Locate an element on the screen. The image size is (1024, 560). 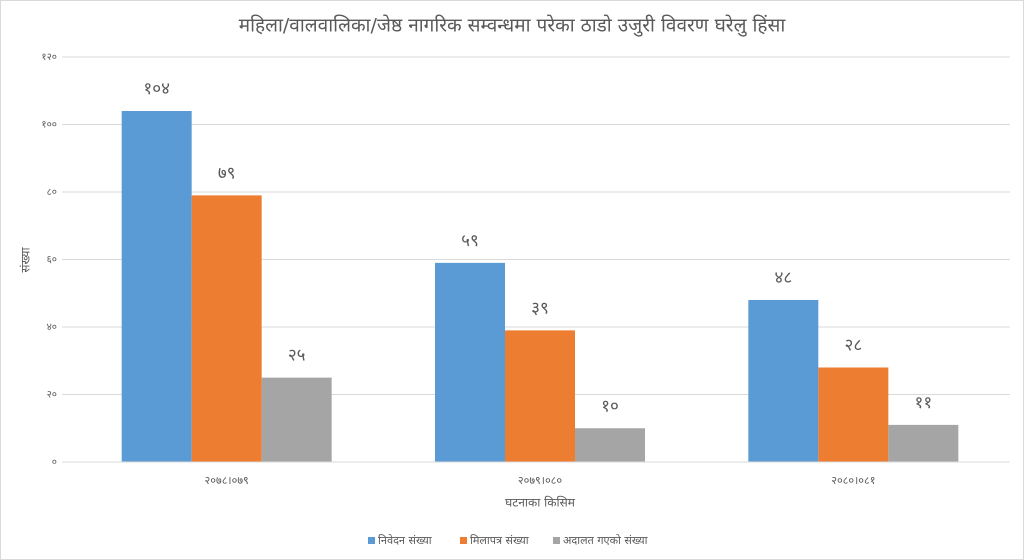
value-label: ५९ is located at coordinates (470, 241).